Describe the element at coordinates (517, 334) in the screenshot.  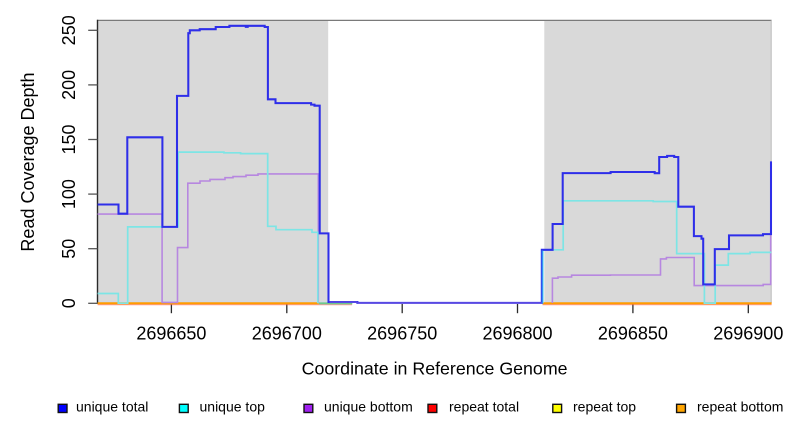
I see `svg-text: 2696800` at that location.